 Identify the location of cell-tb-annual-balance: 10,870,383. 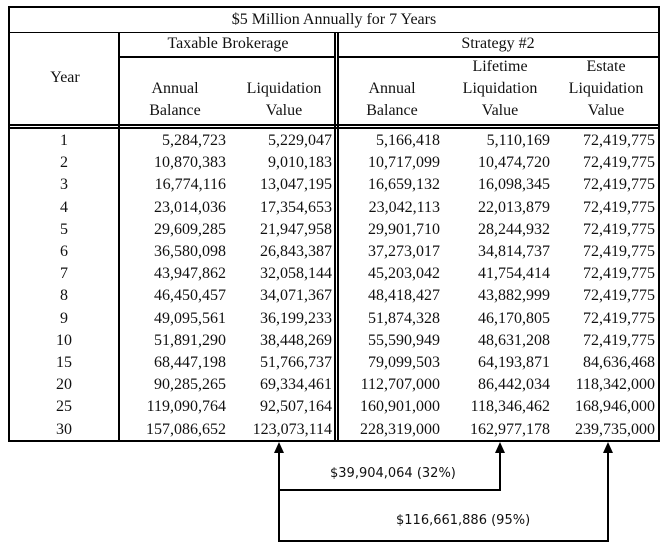
(190, 163).